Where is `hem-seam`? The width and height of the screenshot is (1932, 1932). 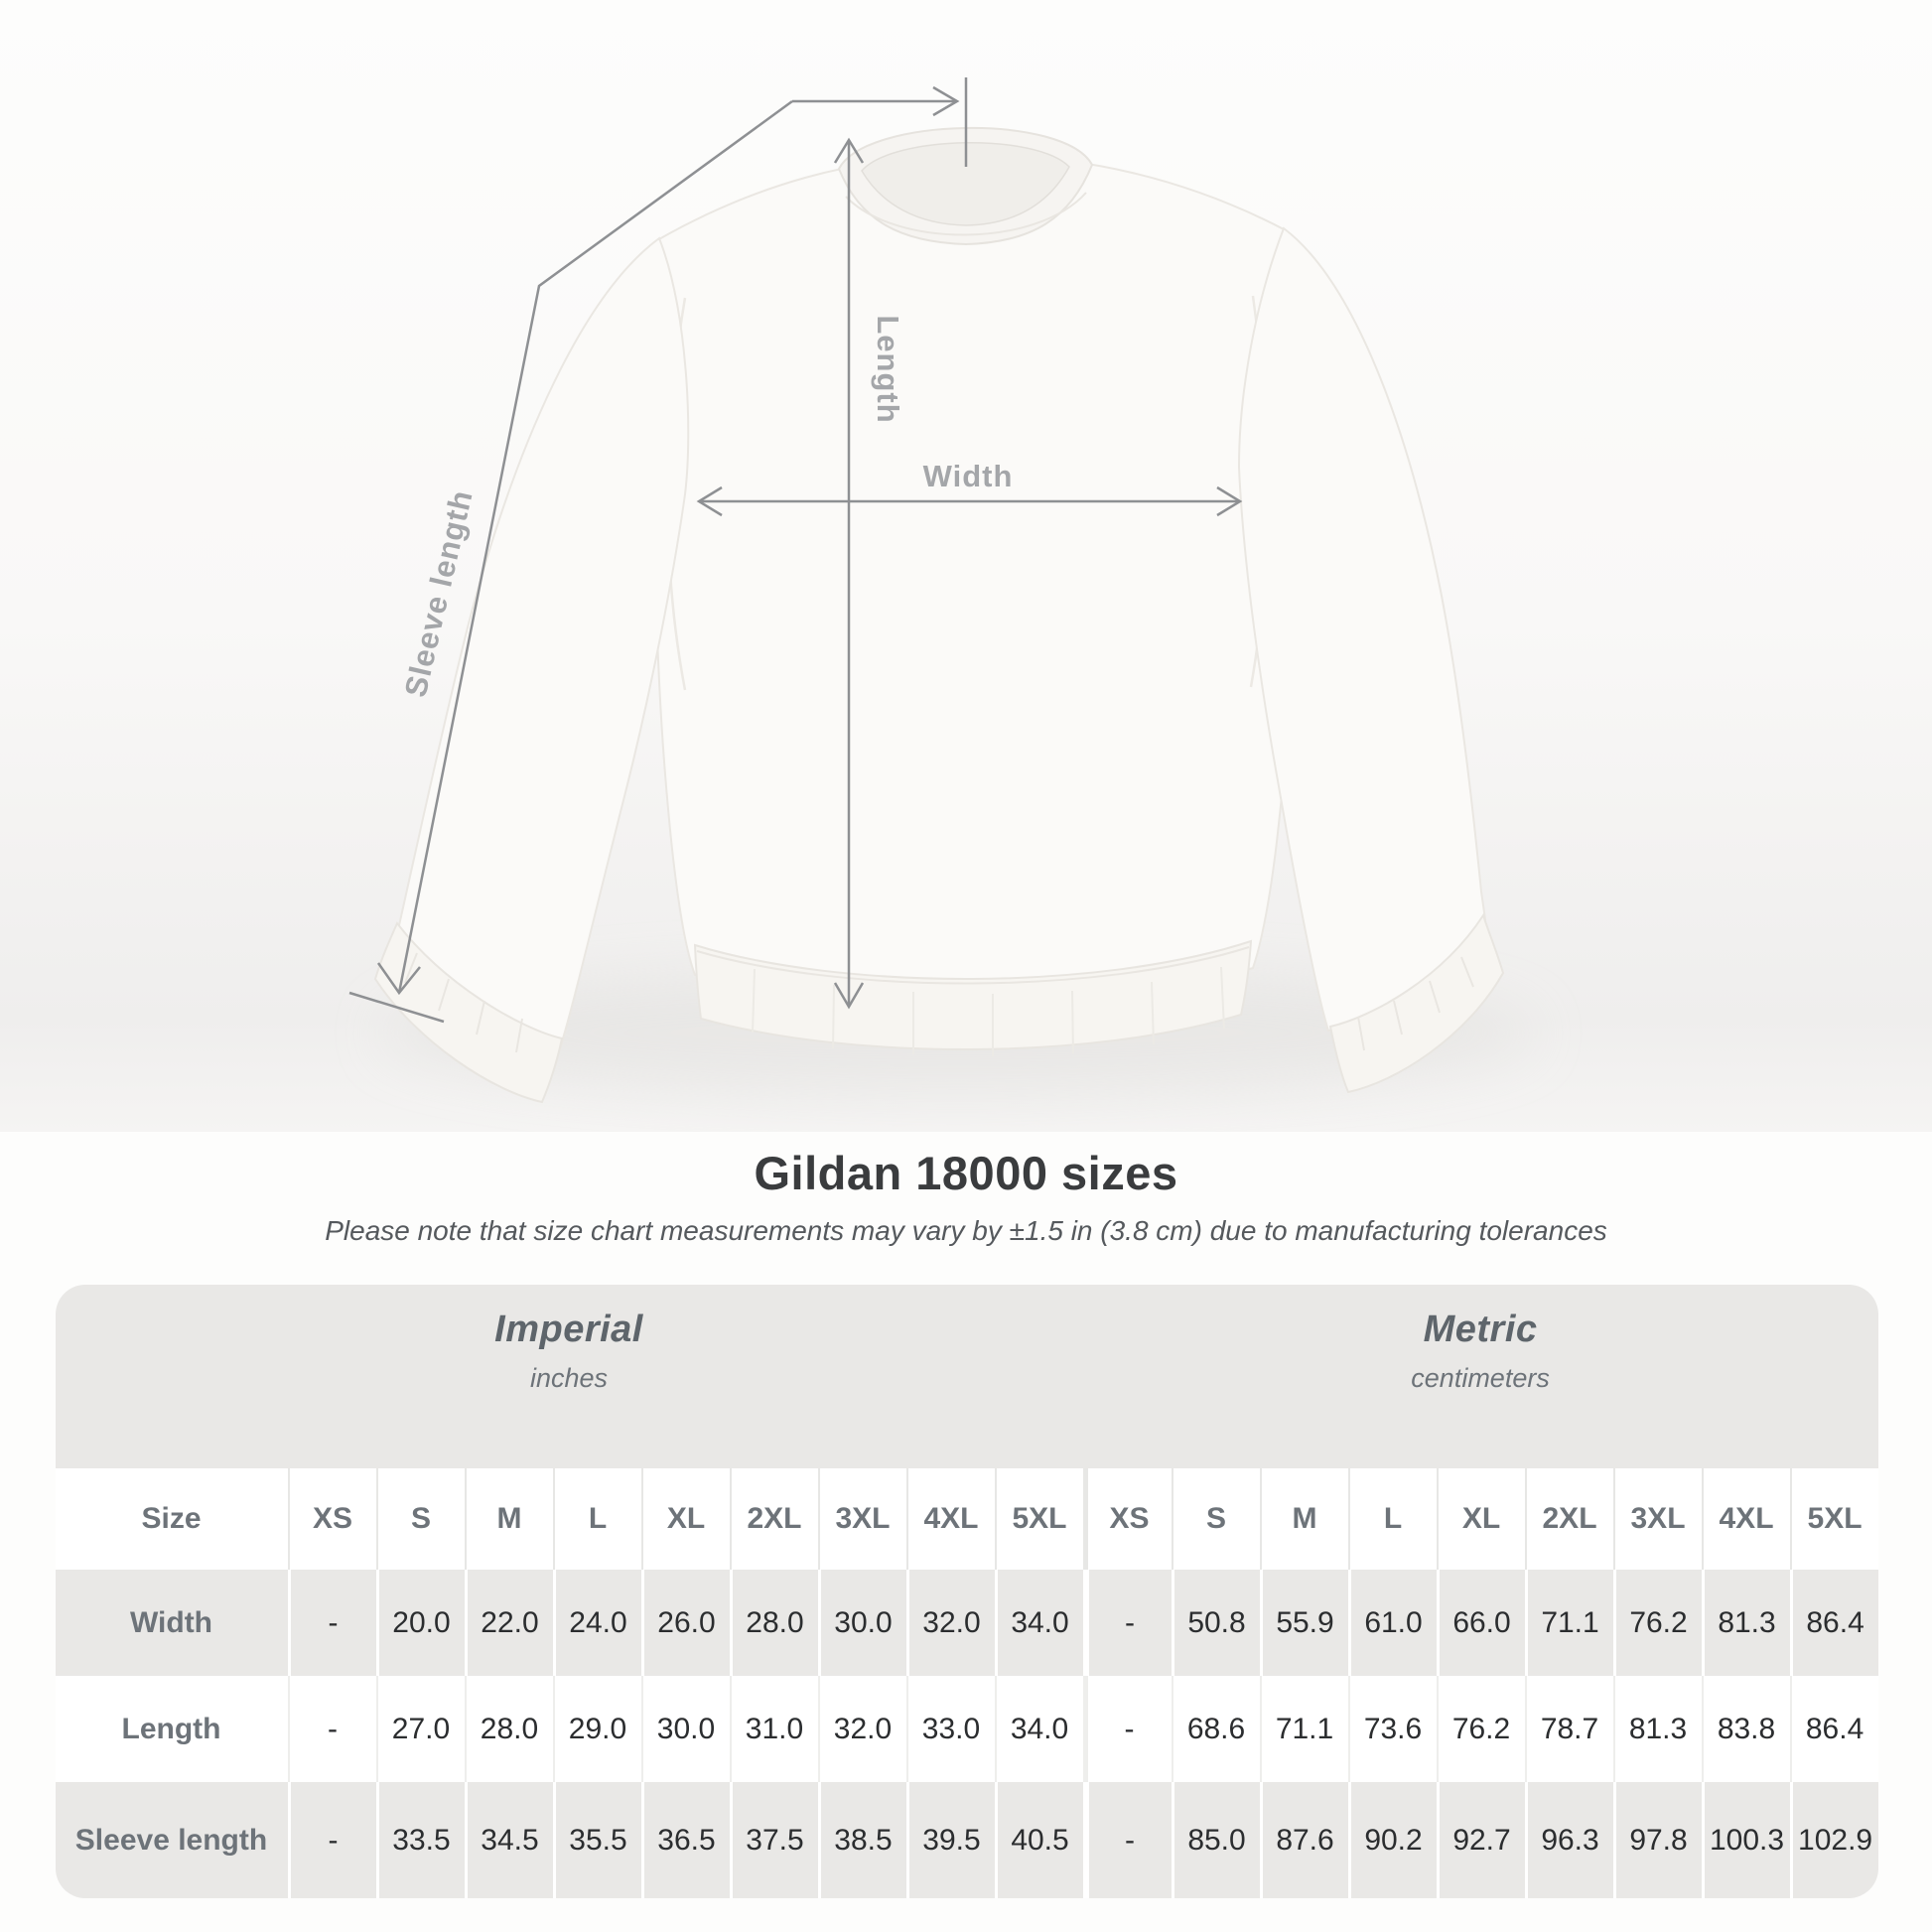
hem-seam is located at coordinates (973, 966).